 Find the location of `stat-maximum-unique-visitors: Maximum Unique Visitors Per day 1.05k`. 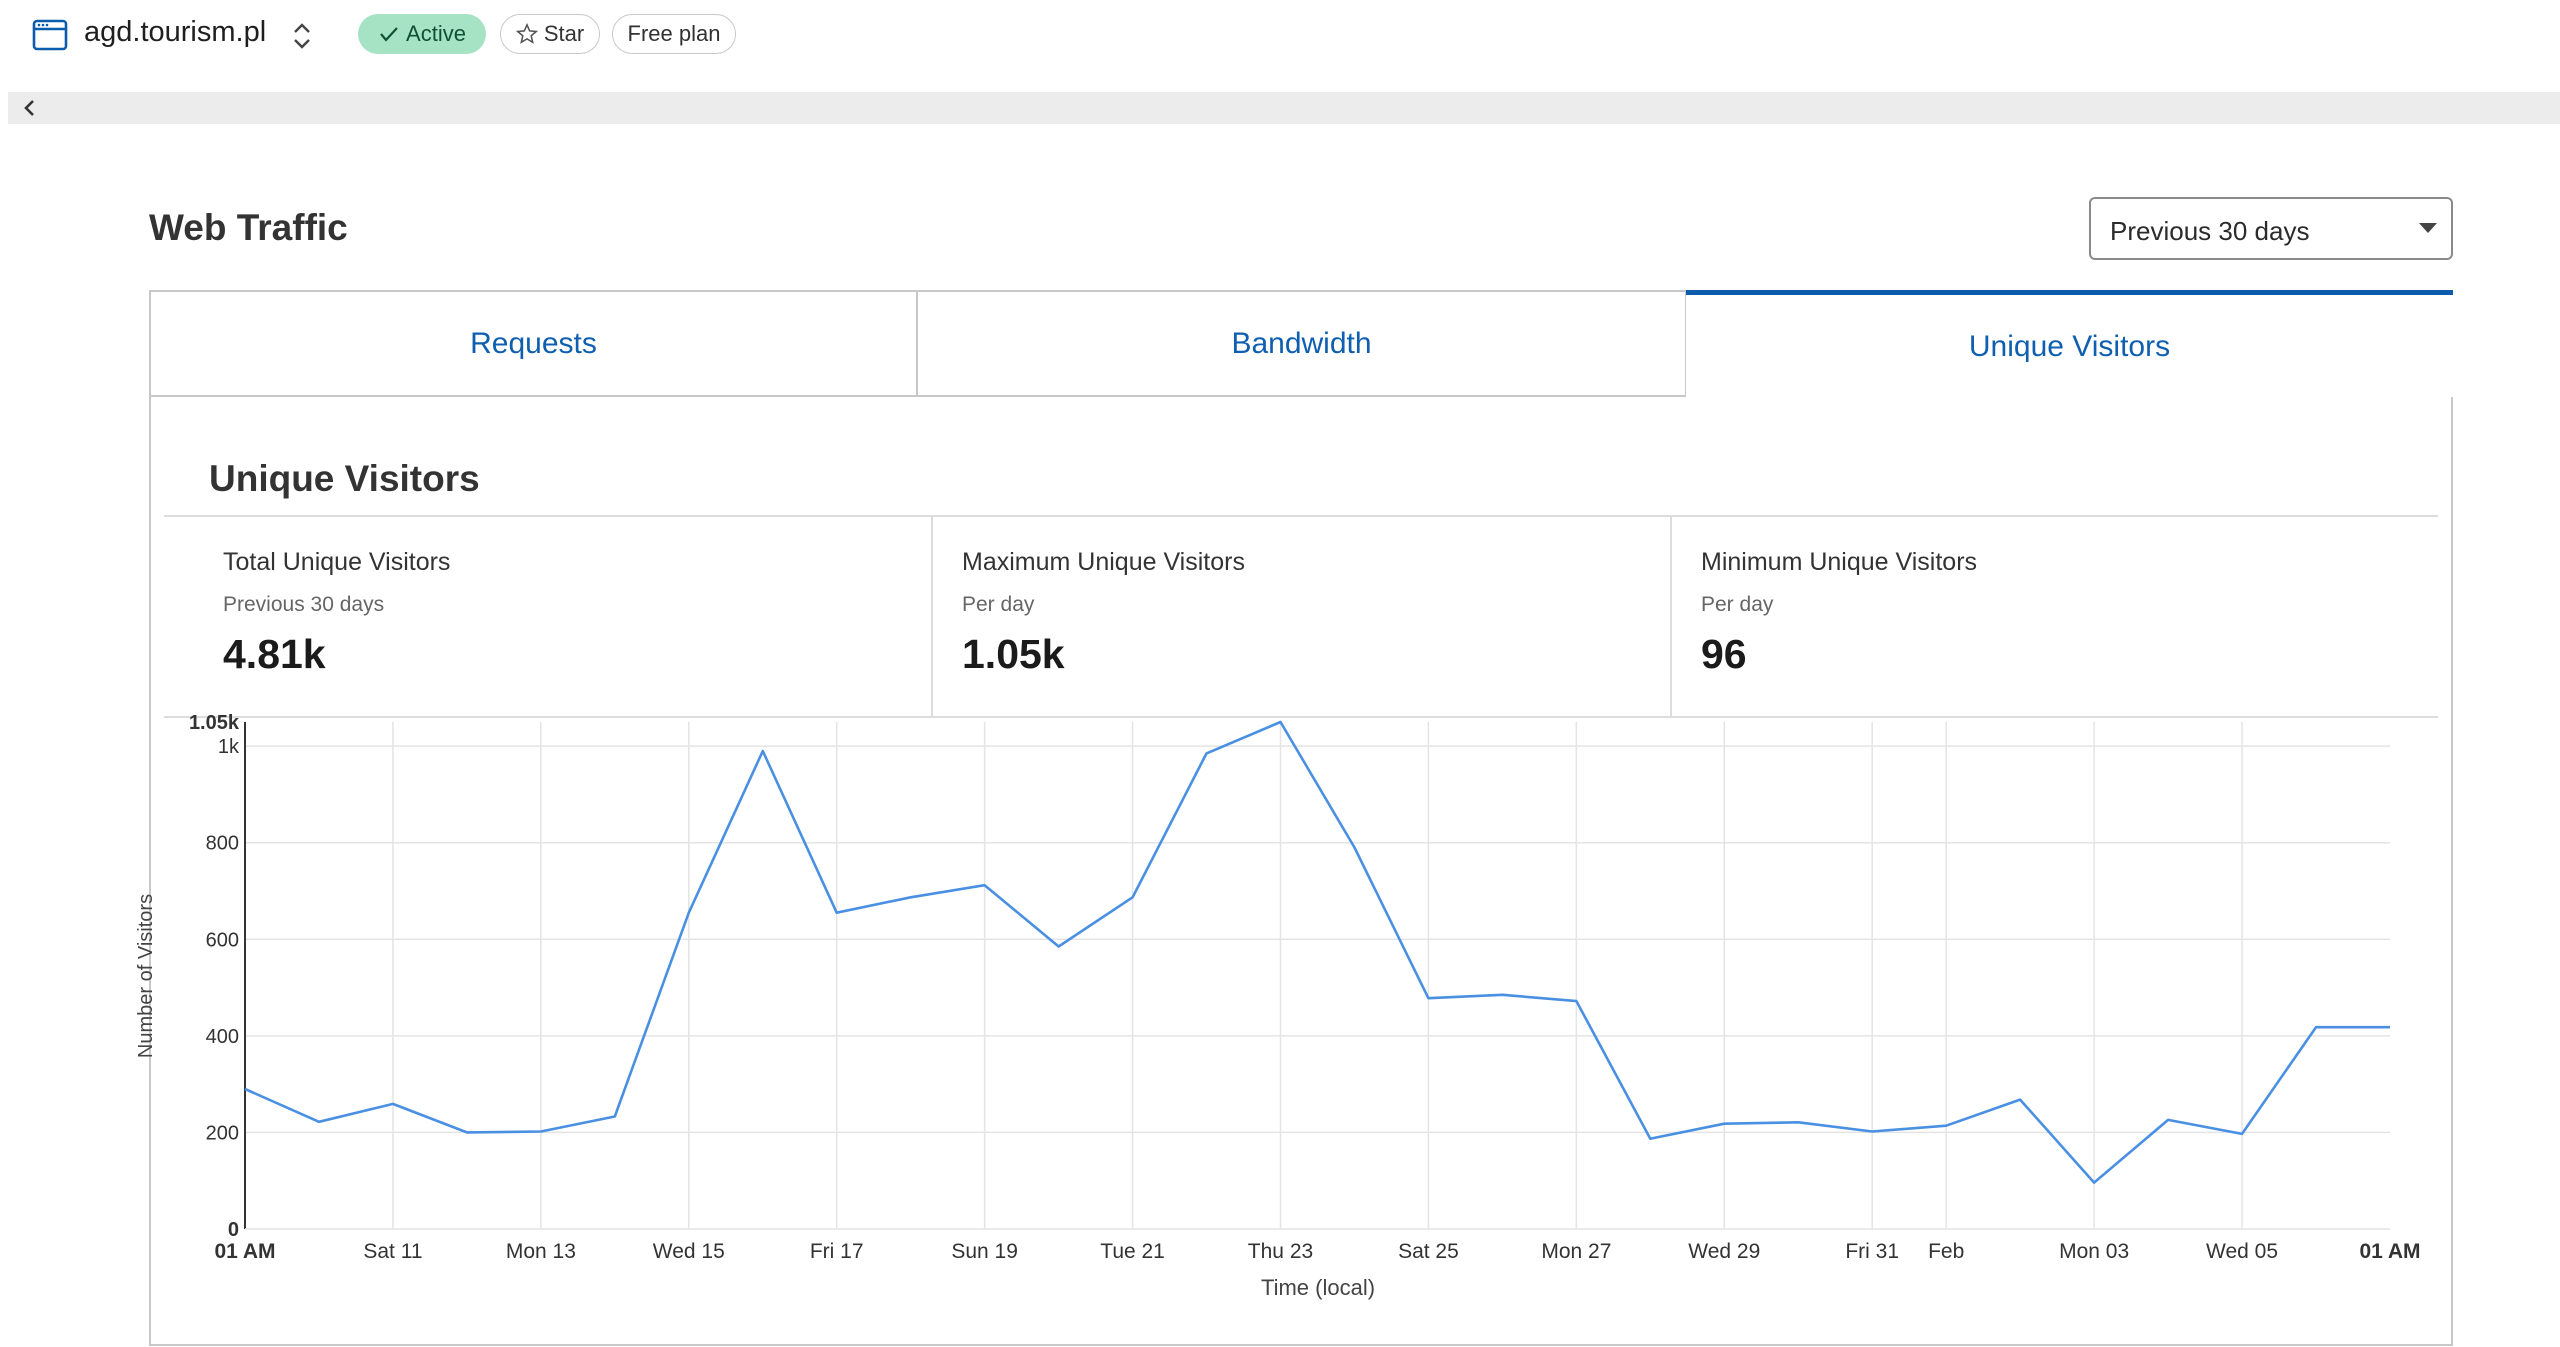

stat-maximum-unique-visitors: Maximum Unique Visitors Per day 1.05k is located at coordinates (1312, 613).